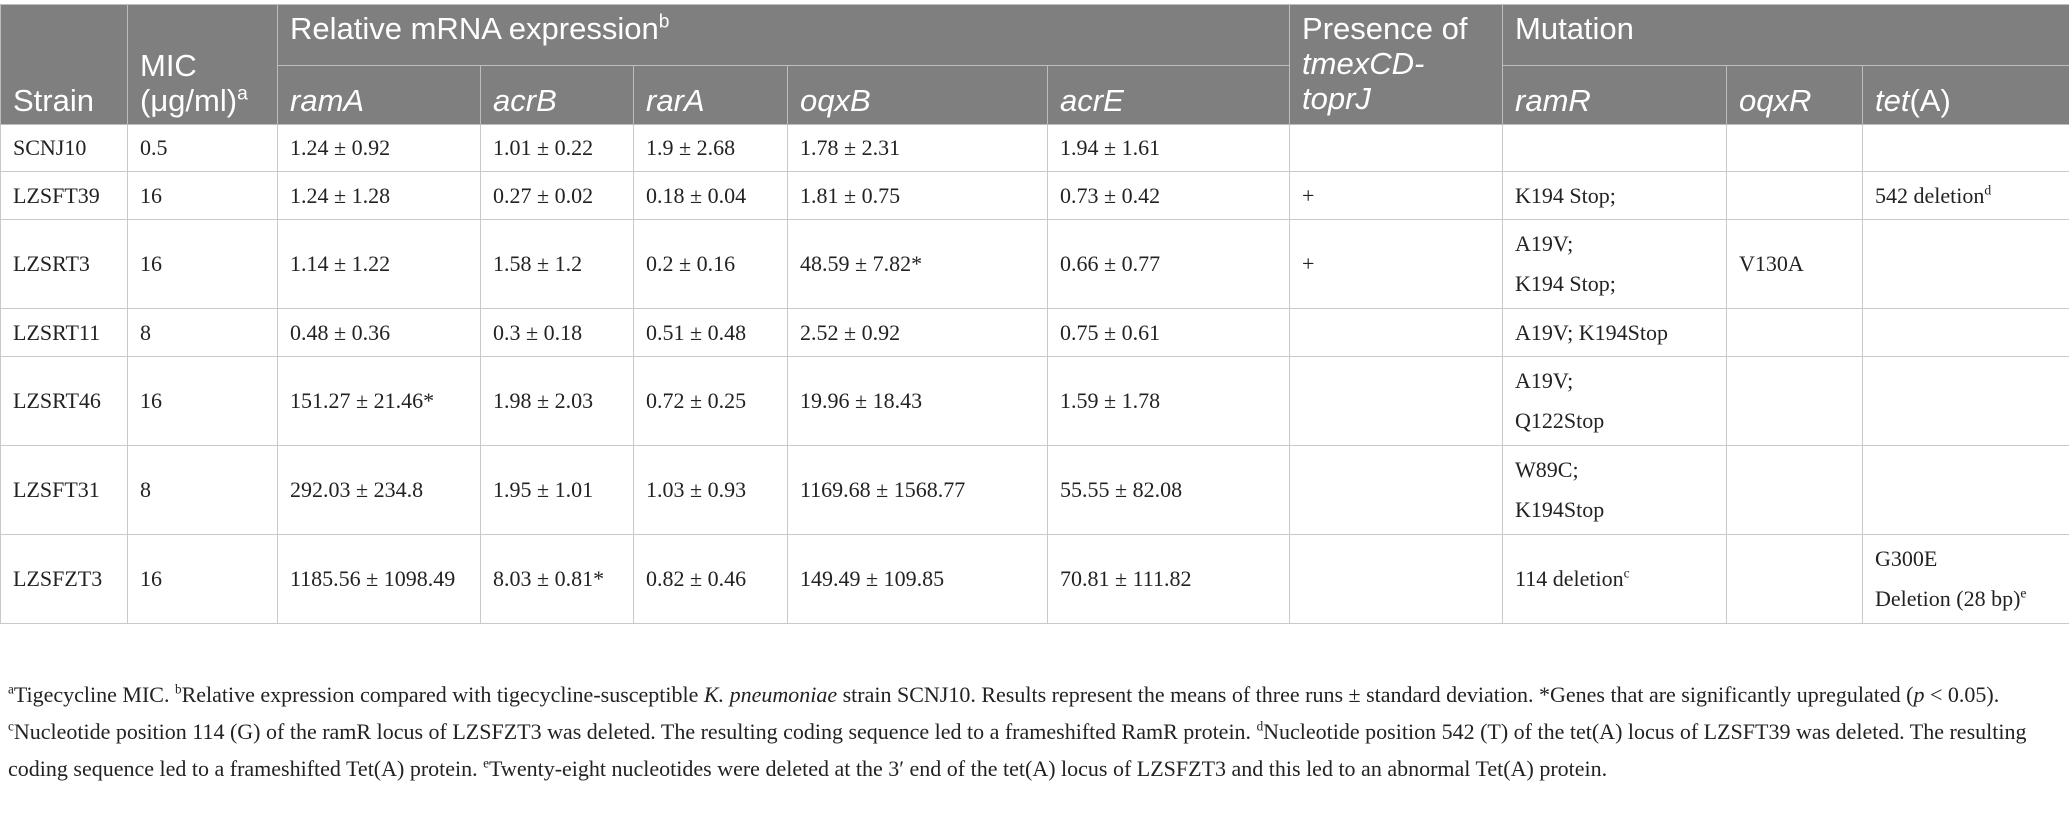 The image size is (2069, 830). Describe the element at coordinates (557, 490) in the screenshot. I see `cell-acrb: 1.95 ± 1.01` at that location.